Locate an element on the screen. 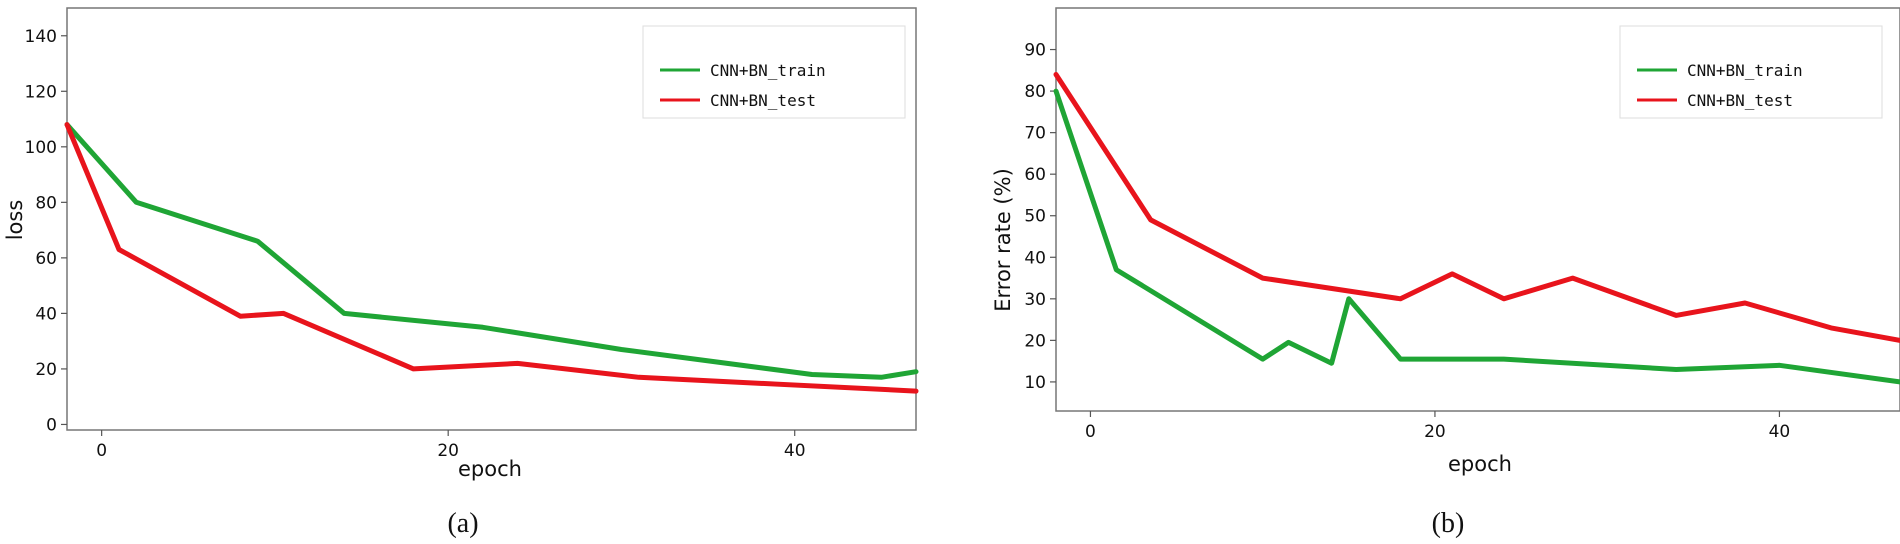  y-axis-title: Error rate (%) is located at coordinates (1003, 240).